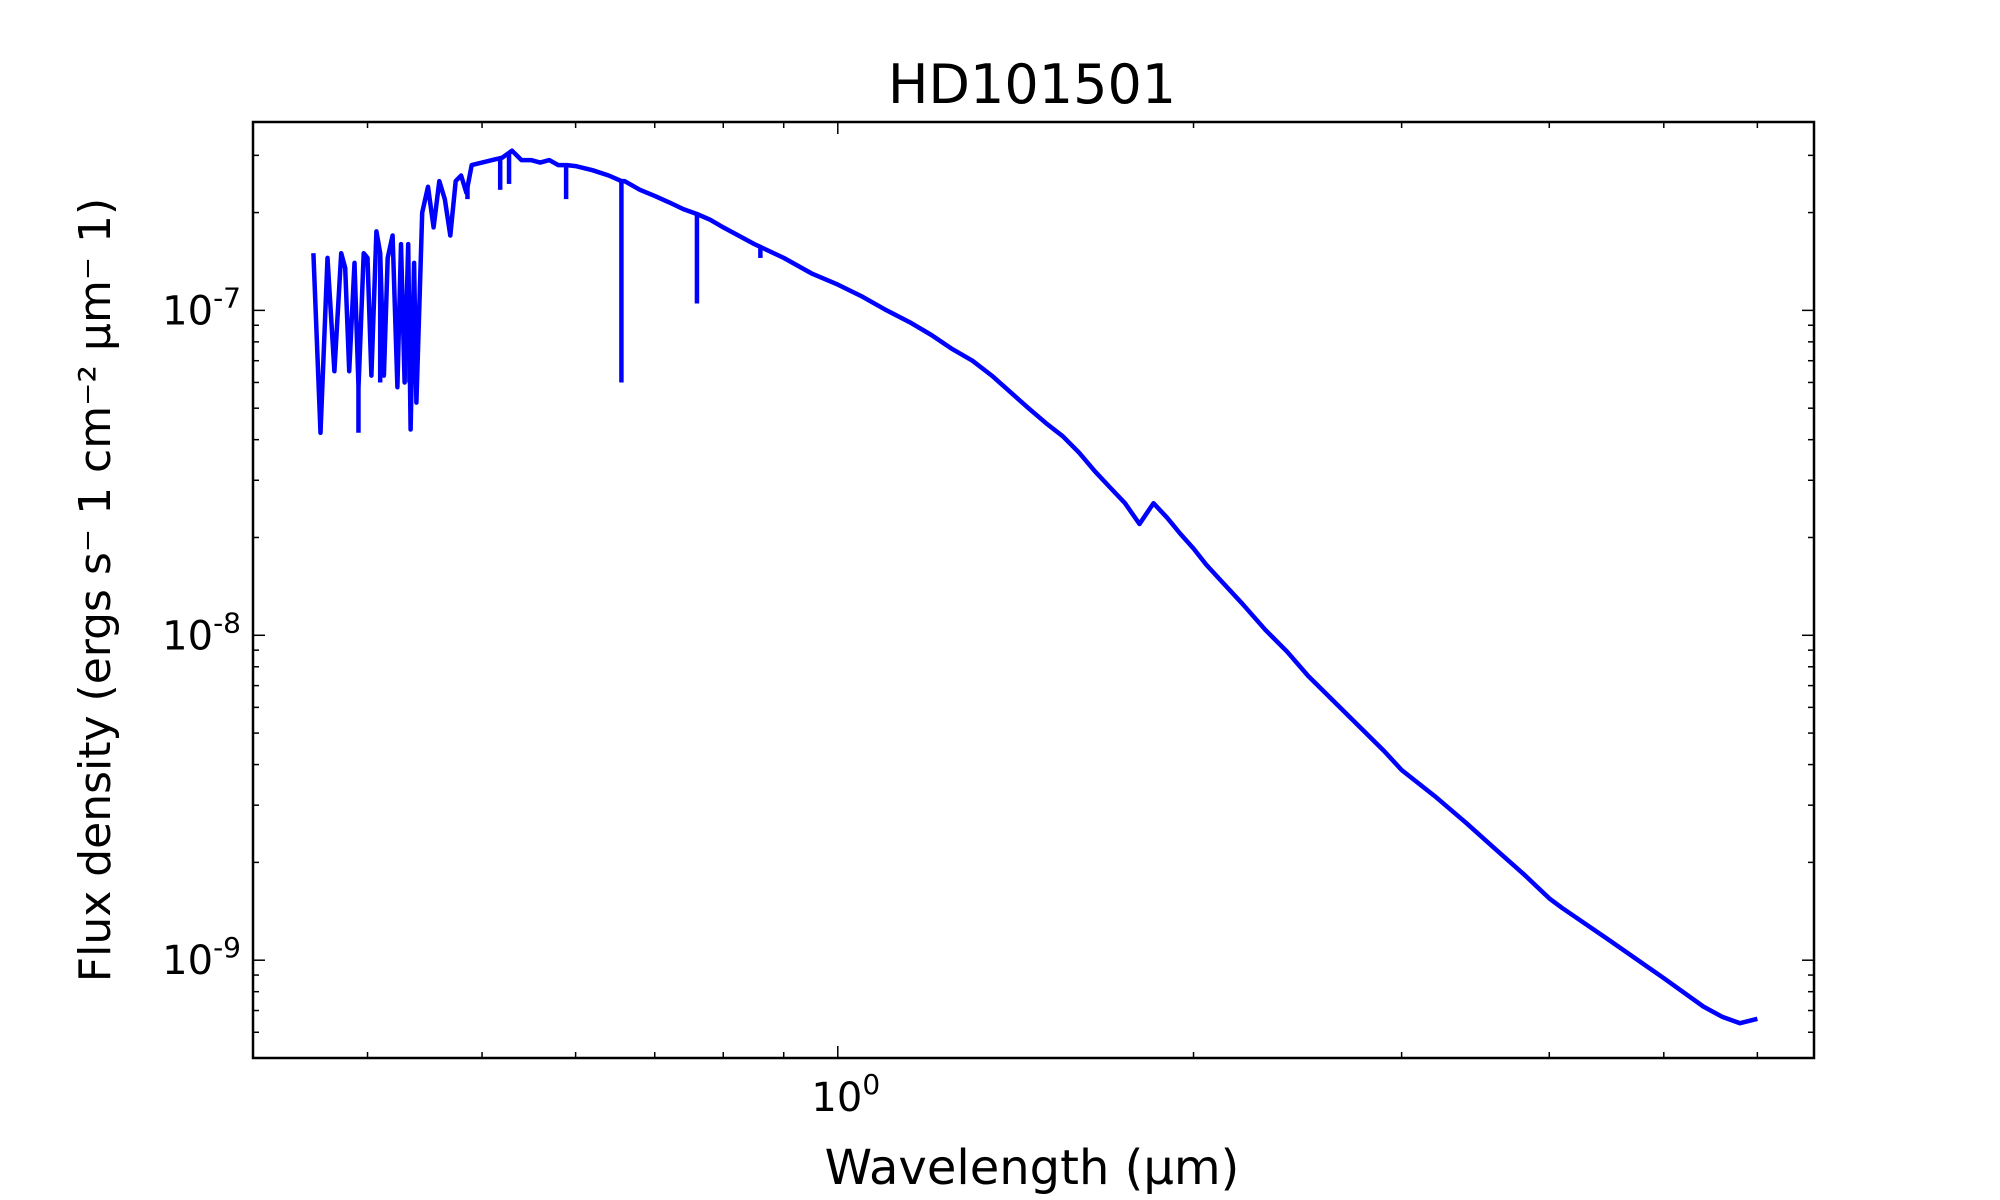 The width and height of the screenshot is (2000, 1200). What do you see at coordinates (95, 590) in the screenshot?
I see `y-axis-label: Flux density (ergs s⁻ 1 cm⁻² μm⁻ 1)` at bounding box center [95, 590].